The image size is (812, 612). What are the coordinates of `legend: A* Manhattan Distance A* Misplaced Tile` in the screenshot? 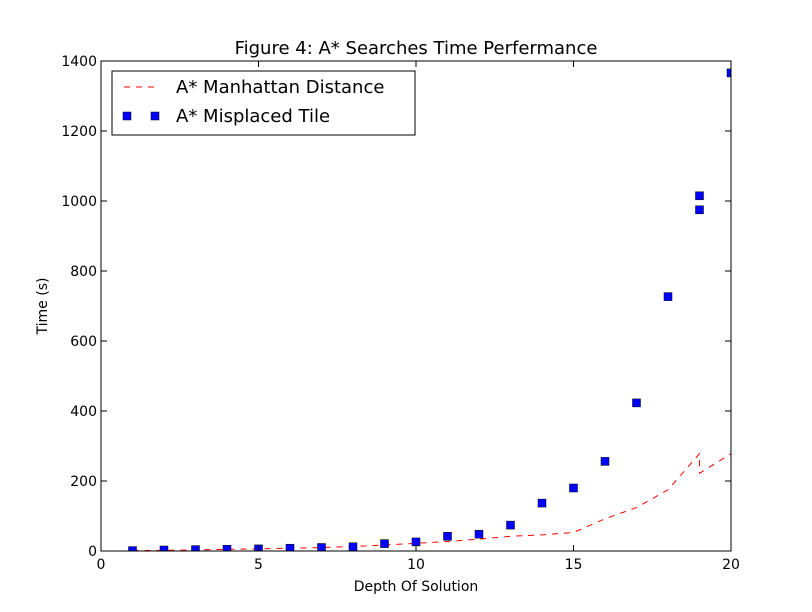 It's located at (263, 103).